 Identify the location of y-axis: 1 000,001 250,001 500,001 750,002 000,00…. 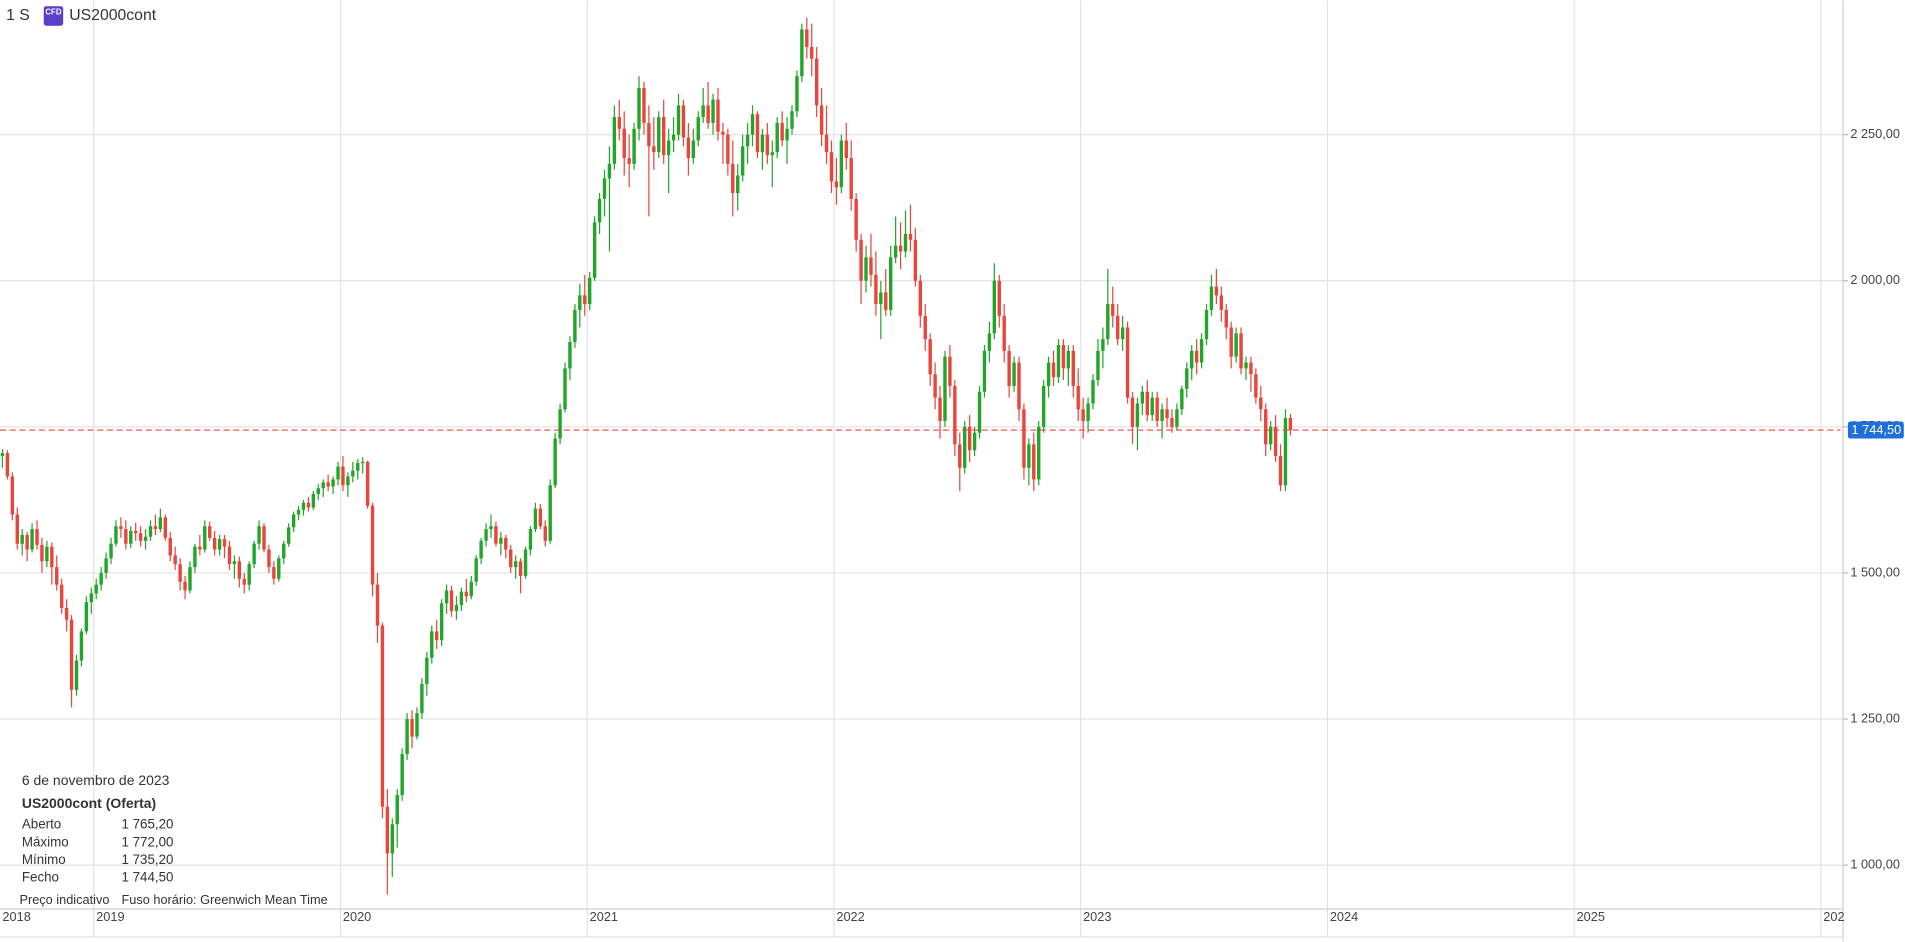
(1873, 499).